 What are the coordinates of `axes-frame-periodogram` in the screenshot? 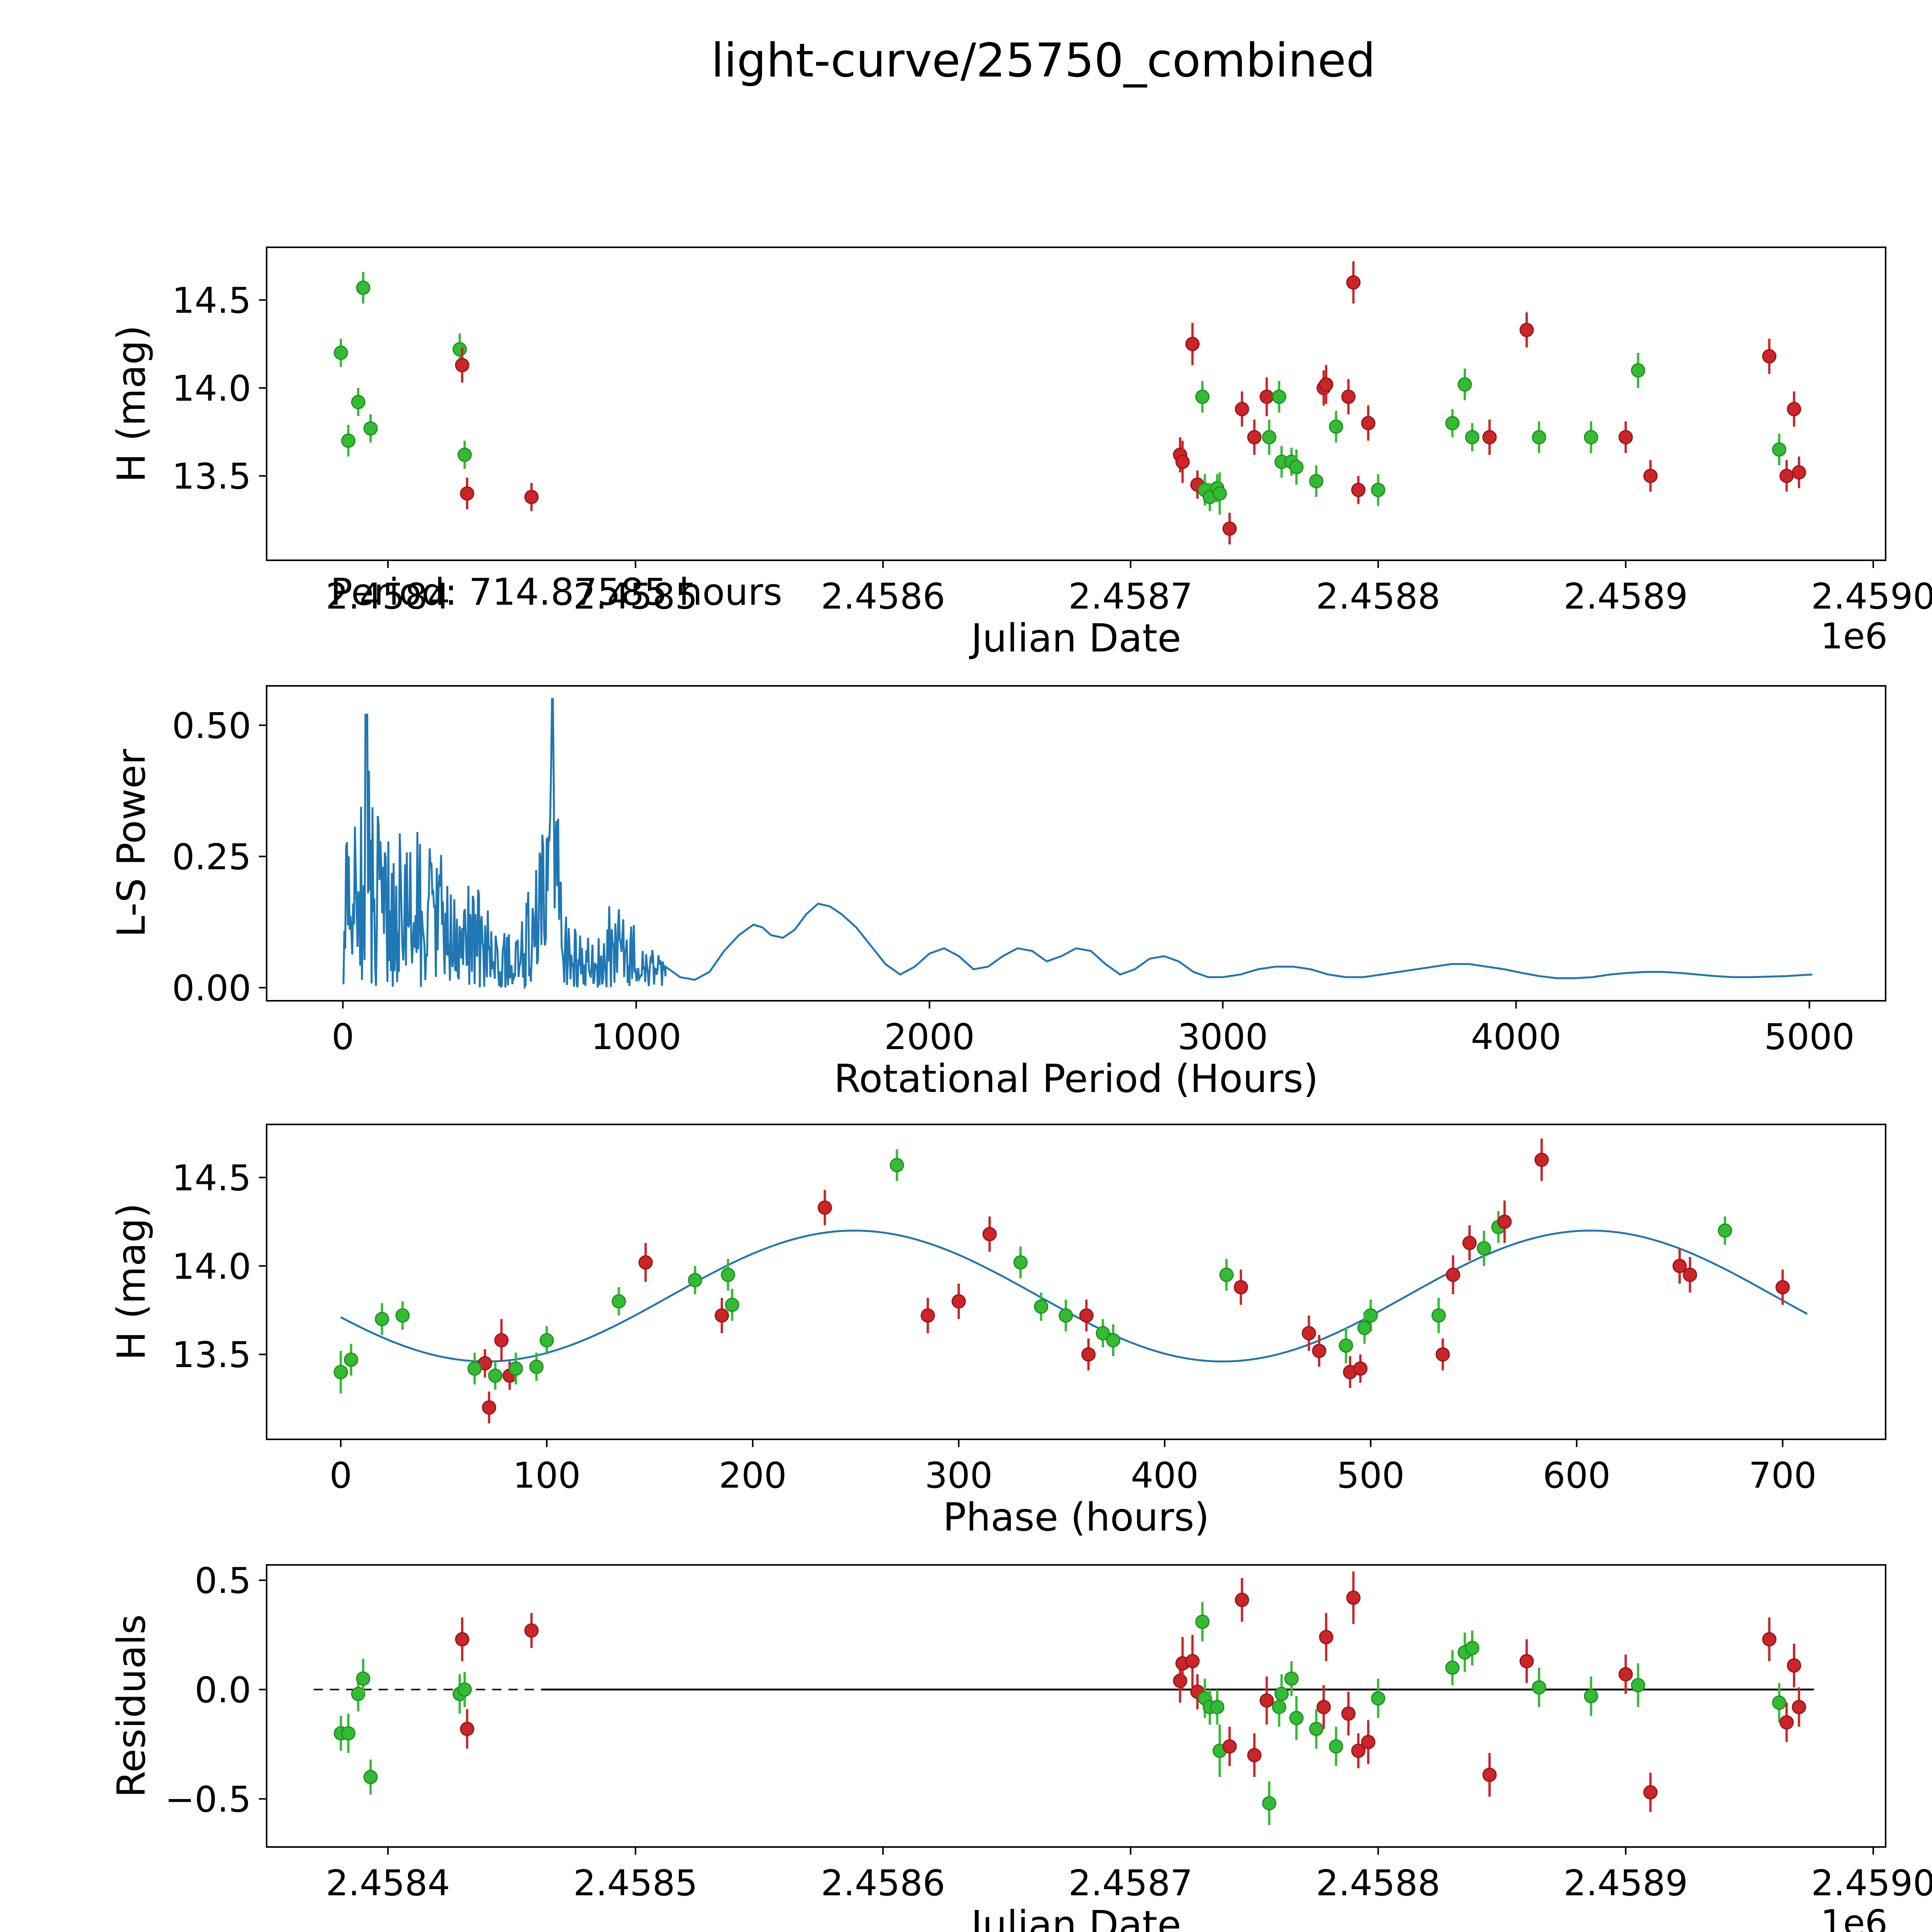 It's located at (1076, 843).